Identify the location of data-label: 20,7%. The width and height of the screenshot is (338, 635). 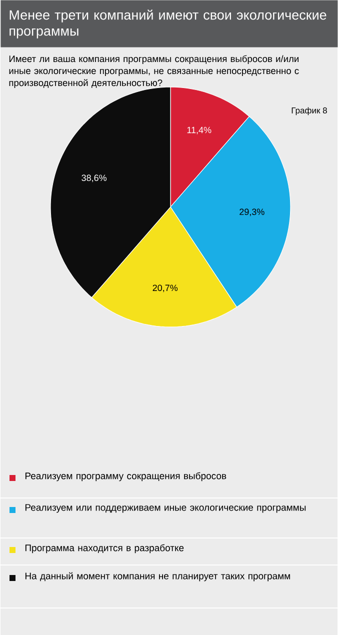
(165, 288).